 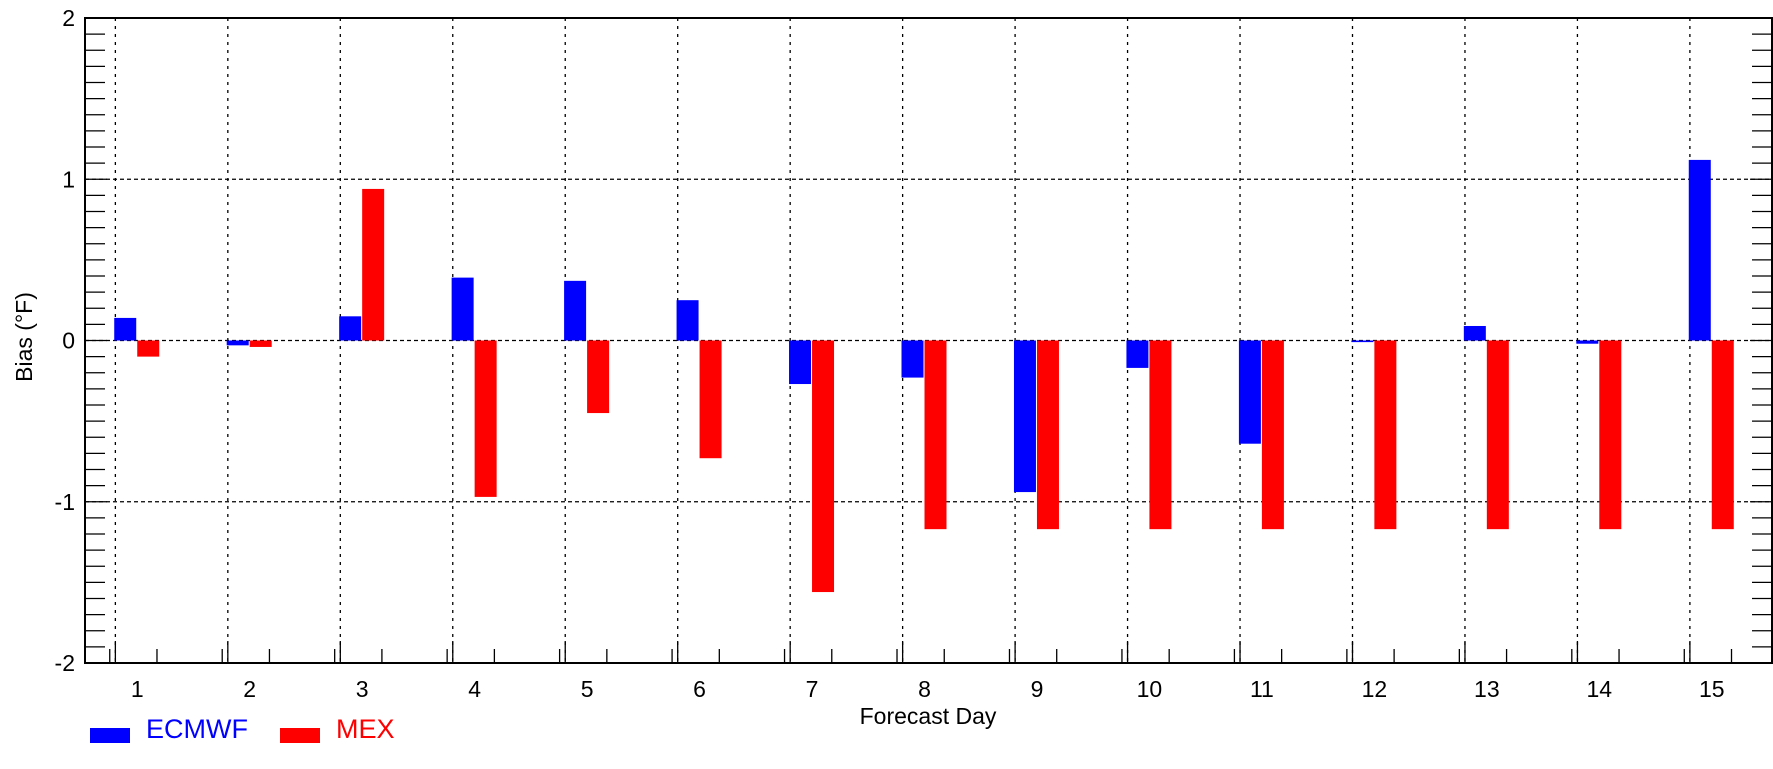 What do you see at coordinates (258, 729) in the screenshot?
I see `legend: ECMWF MEX` at bounding box center [258, 729].